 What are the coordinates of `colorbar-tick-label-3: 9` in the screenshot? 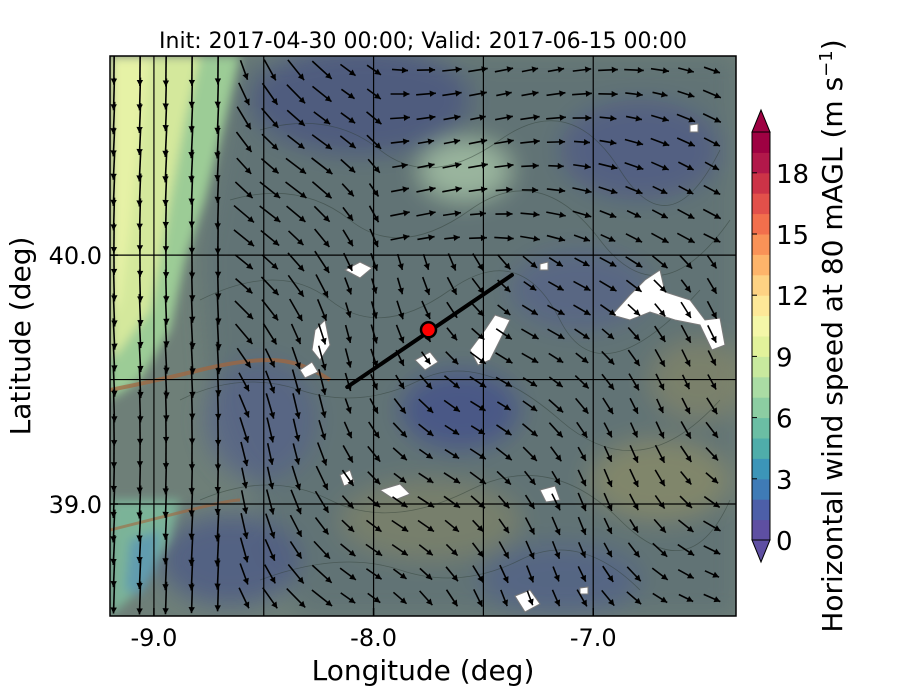 It's located at (784, 358).